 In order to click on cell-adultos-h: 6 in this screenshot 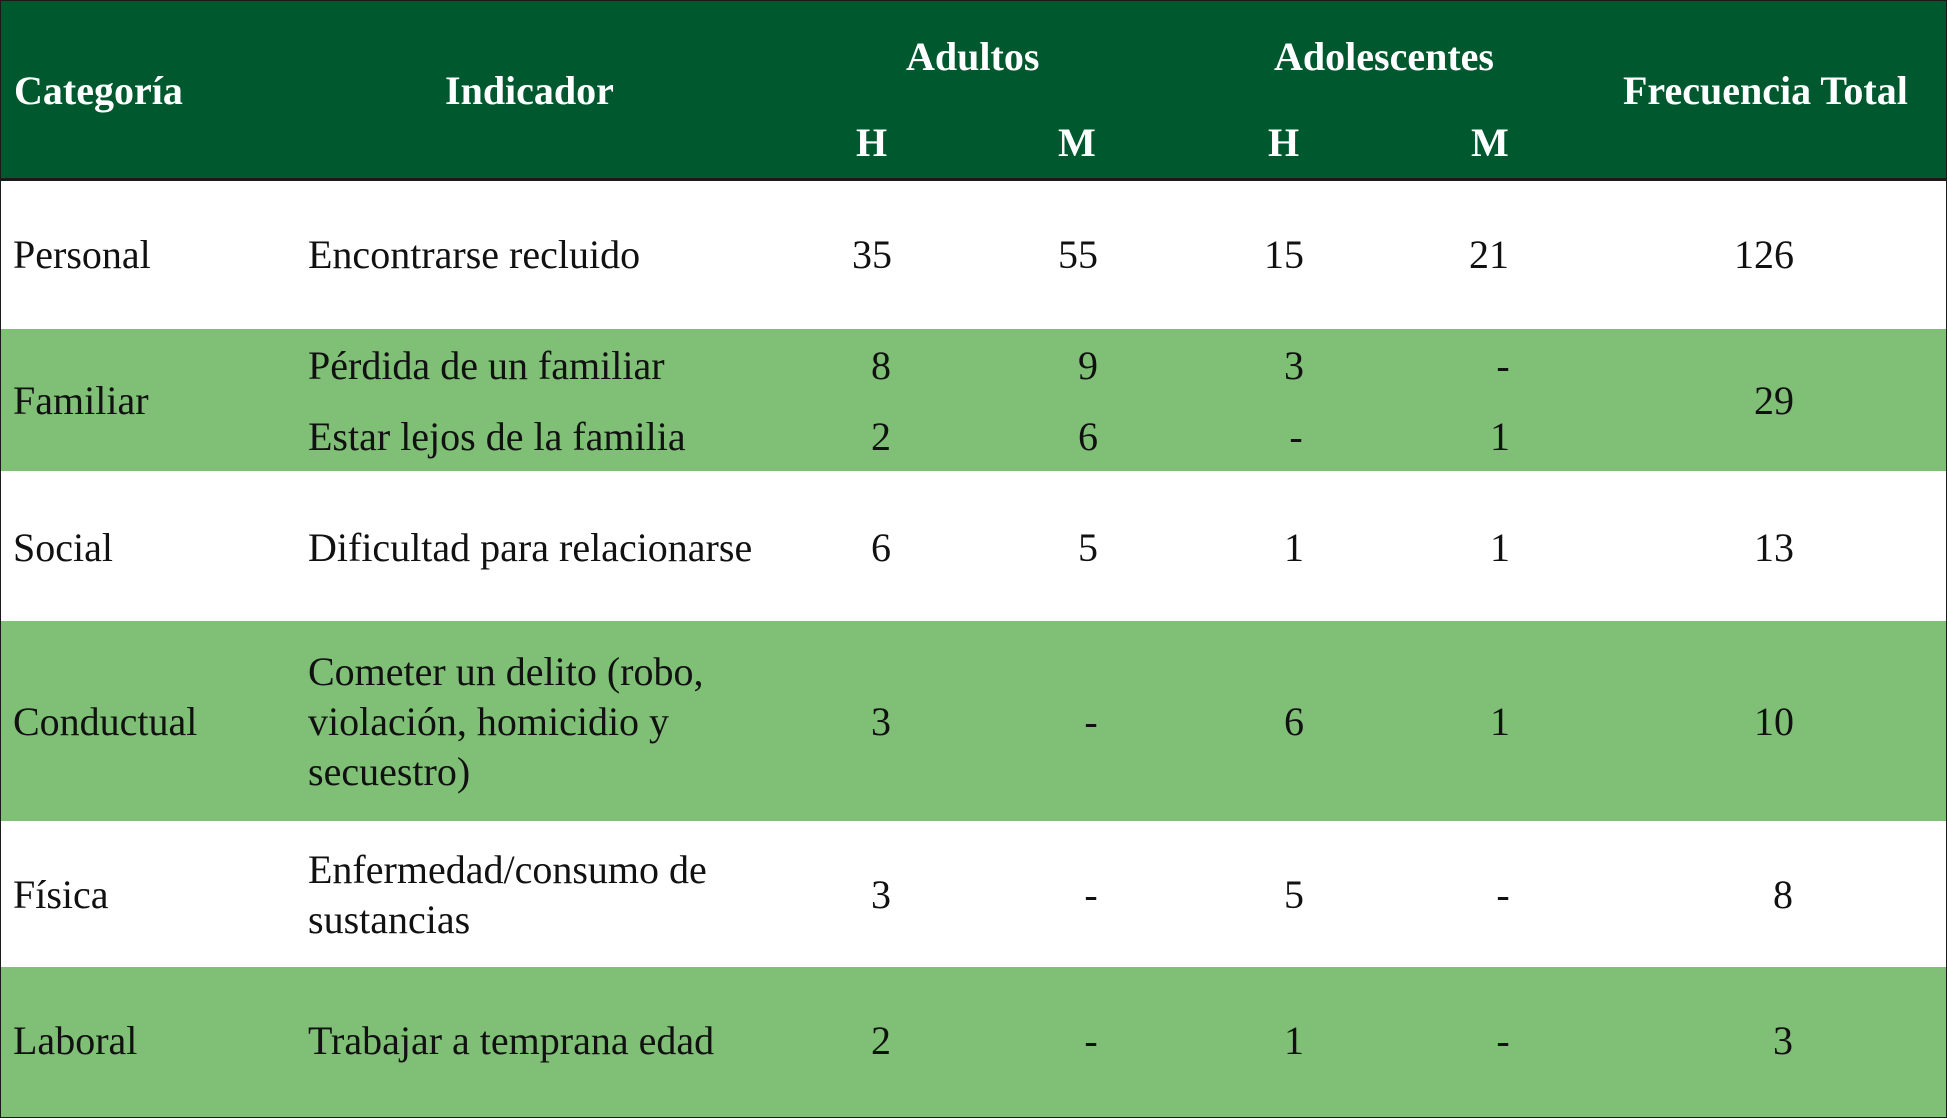, I will do `click(881, 547)`.